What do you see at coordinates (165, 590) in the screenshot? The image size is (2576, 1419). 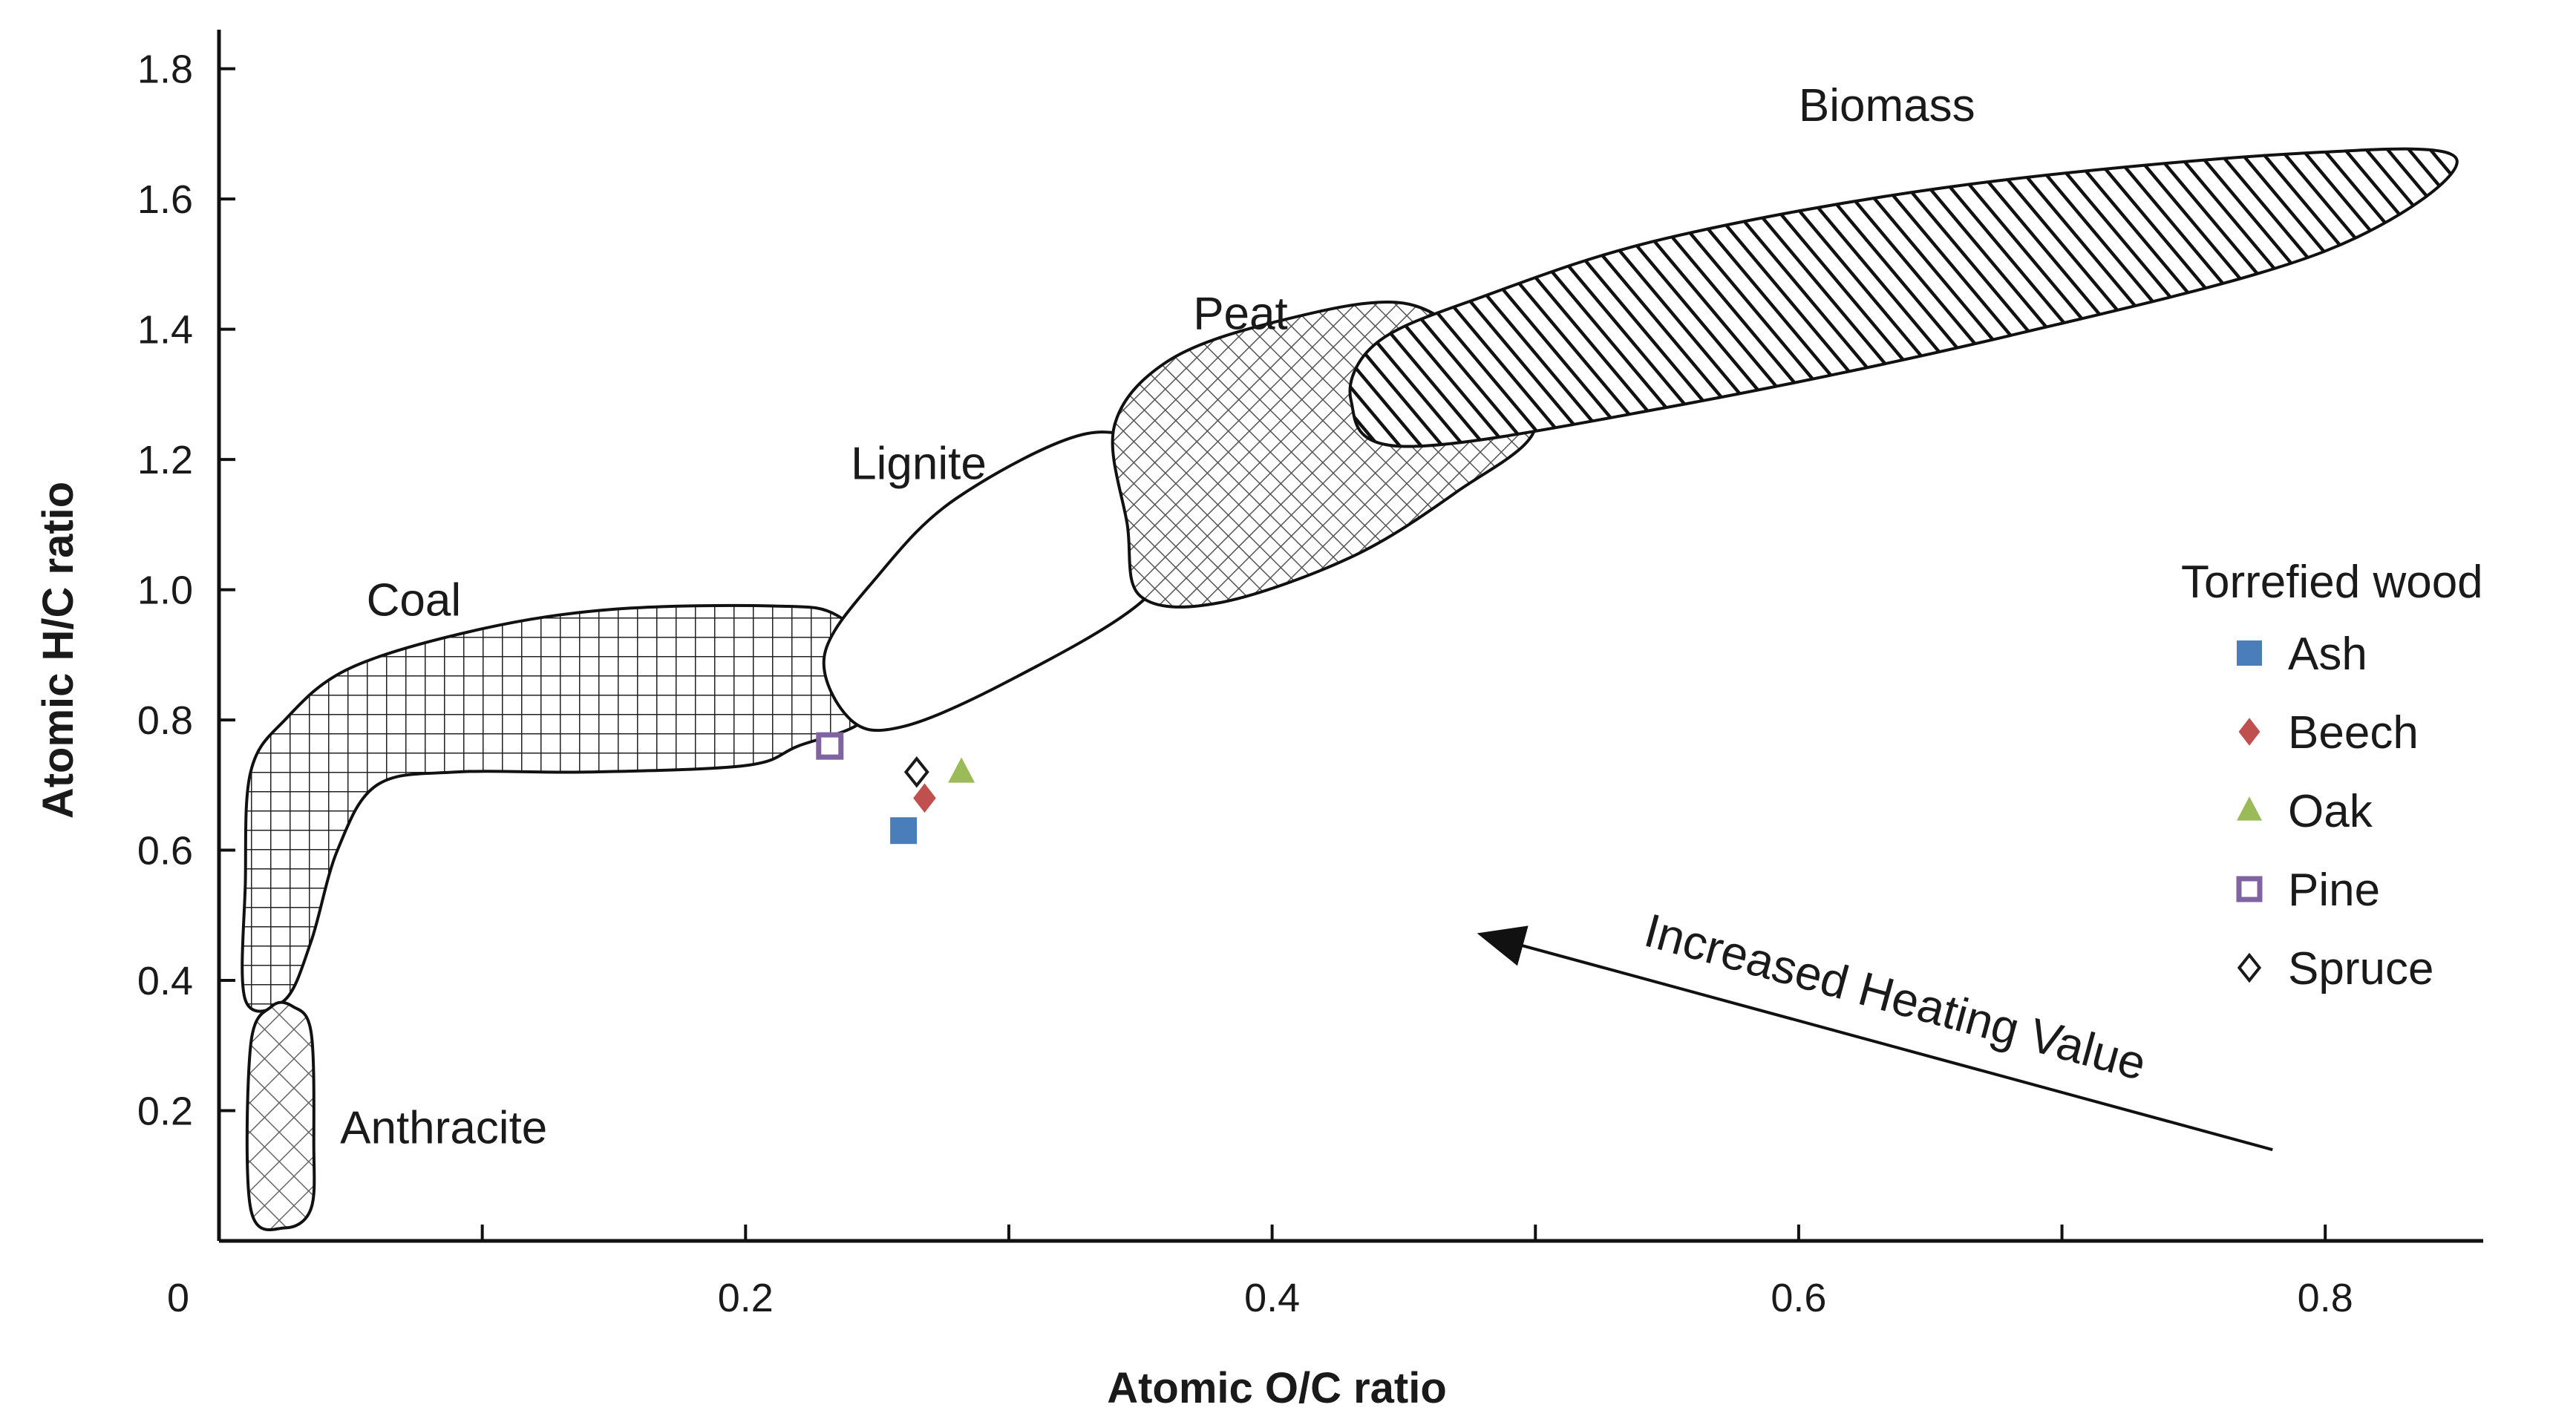 I see `y-tick-label: 1.0` at bounding box center [165, 590].